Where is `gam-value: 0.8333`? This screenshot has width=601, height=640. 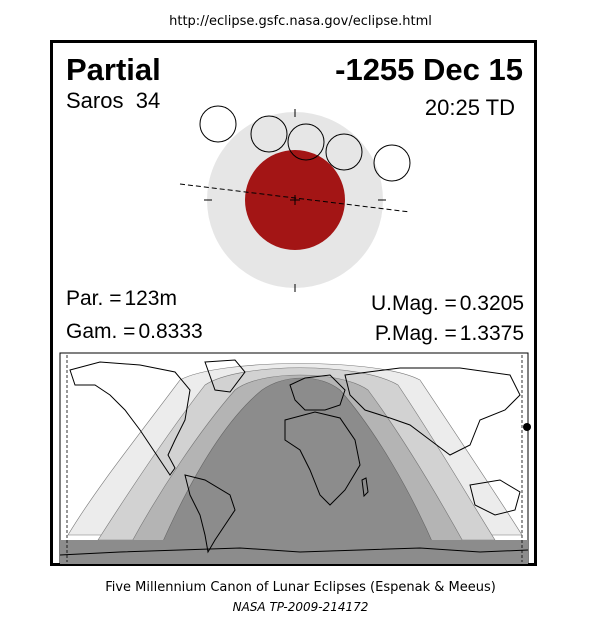
gam-value: 0.8333 is located at coordinates (170, 331).